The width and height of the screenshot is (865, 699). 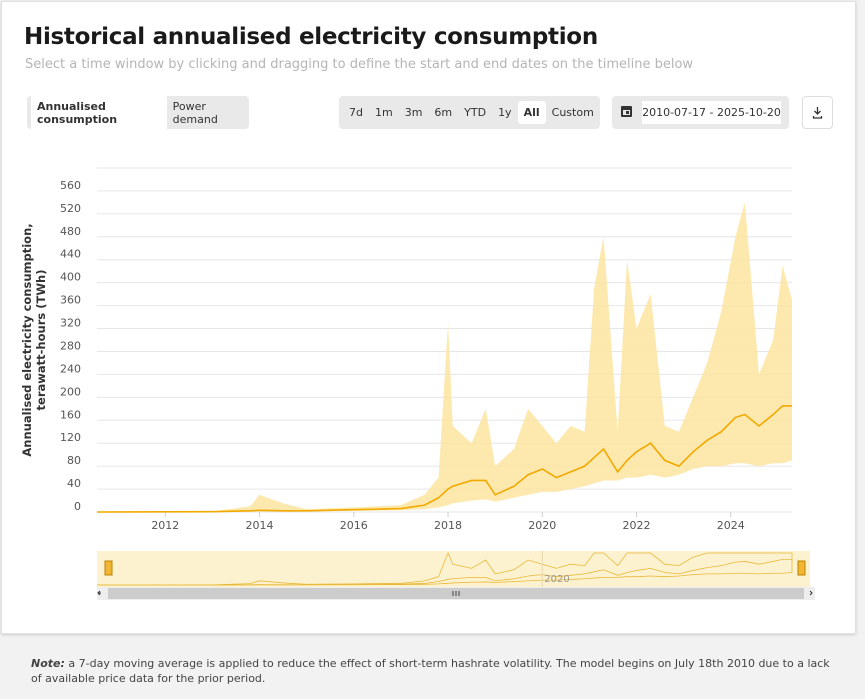 I want to click on navigator-selection, so click(x=453, y=569).